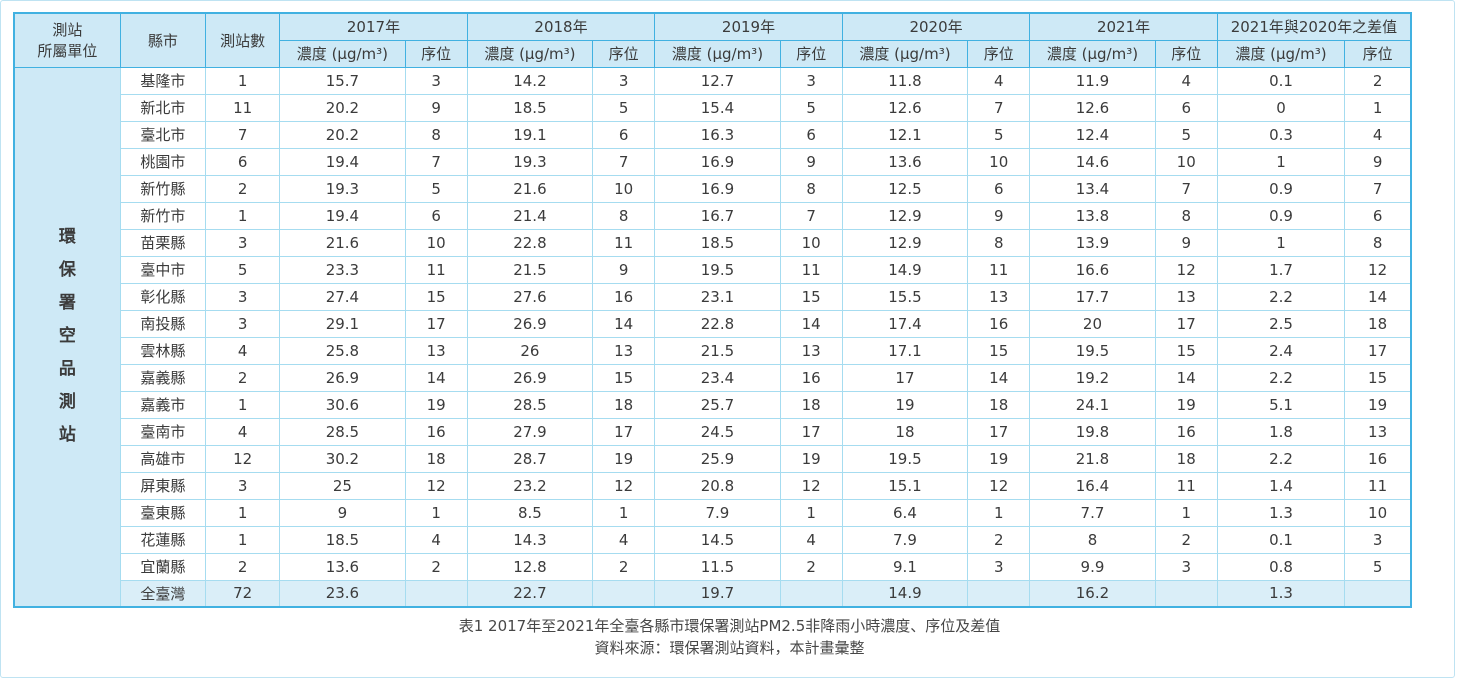 The width and height of the screenshot is (1457, 680). What do you see at coordinates (717, 485) in the screenshot?
I see `concentration-cell: 20.8` at bounding box center [717, 485].